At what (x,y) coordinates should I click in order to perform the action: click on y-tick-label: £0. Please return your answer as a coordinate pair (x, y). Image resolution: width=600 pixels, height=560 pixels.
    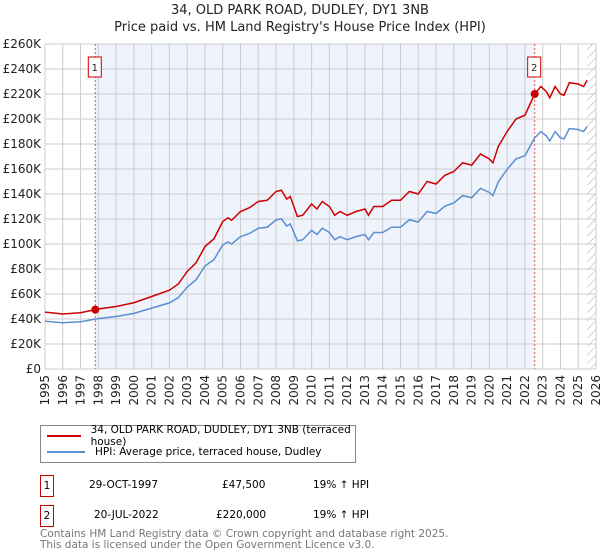
    Looking at the image, I should click on (33, 369).